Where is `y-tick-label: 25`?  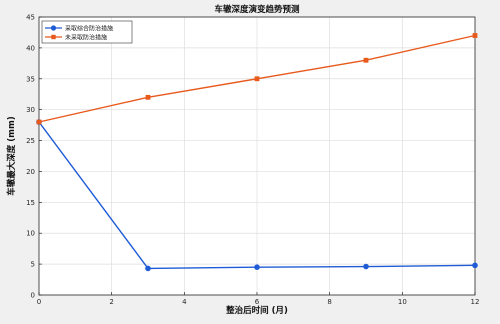
y-tick-label: 25 is located at coordinates (30, 141).